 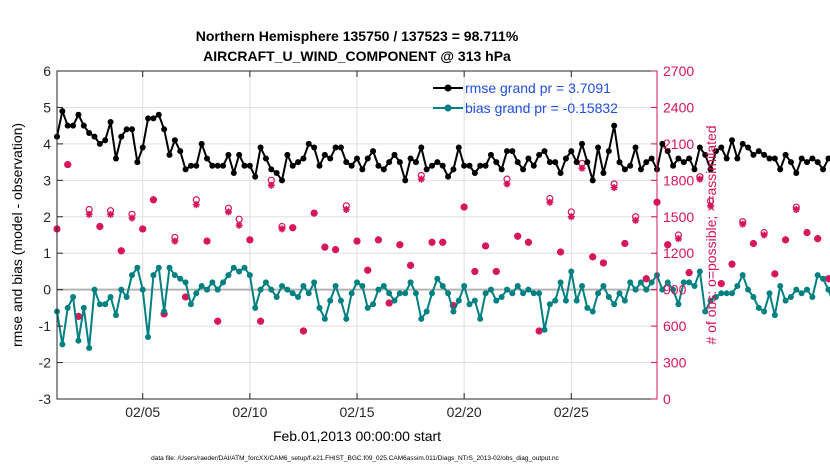 What do you see at coordinates (571, 412) in the screenshot?
I see `x-tick-label: 02/25` at bounding box center [571, 412].